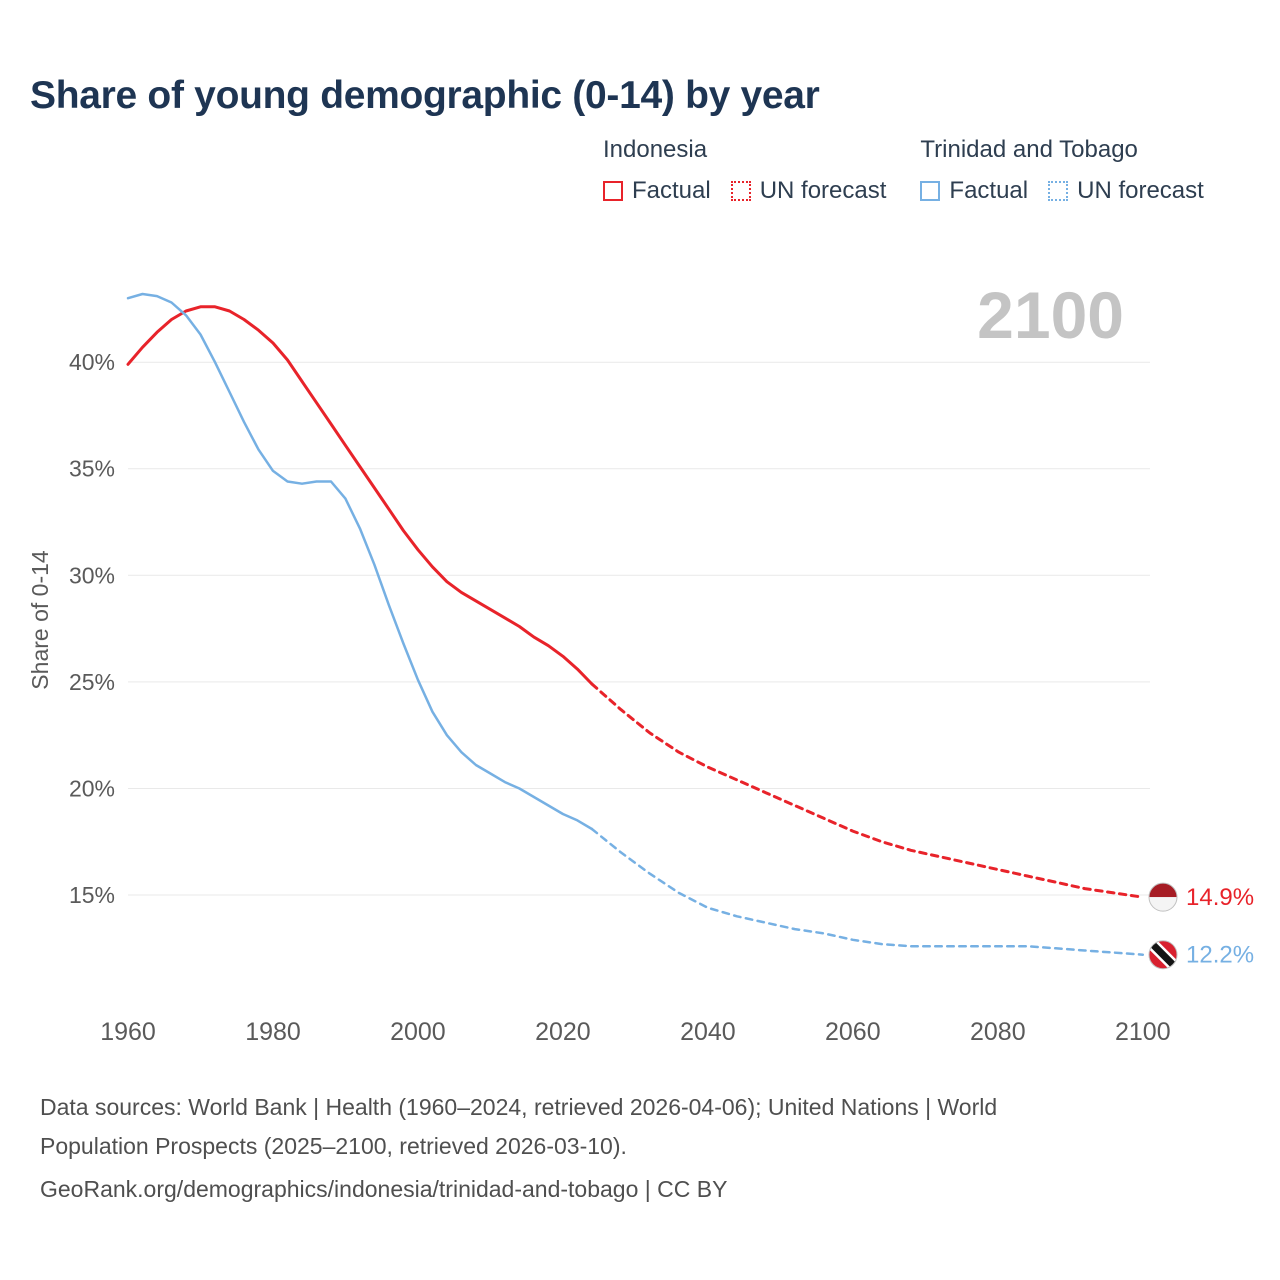 The image size is (1280, 1280). Describe the element at coordinates (1220, 955) in the screenshot. I see `end-value-label-trinidad-and-tobago: 12.2%` at that location.